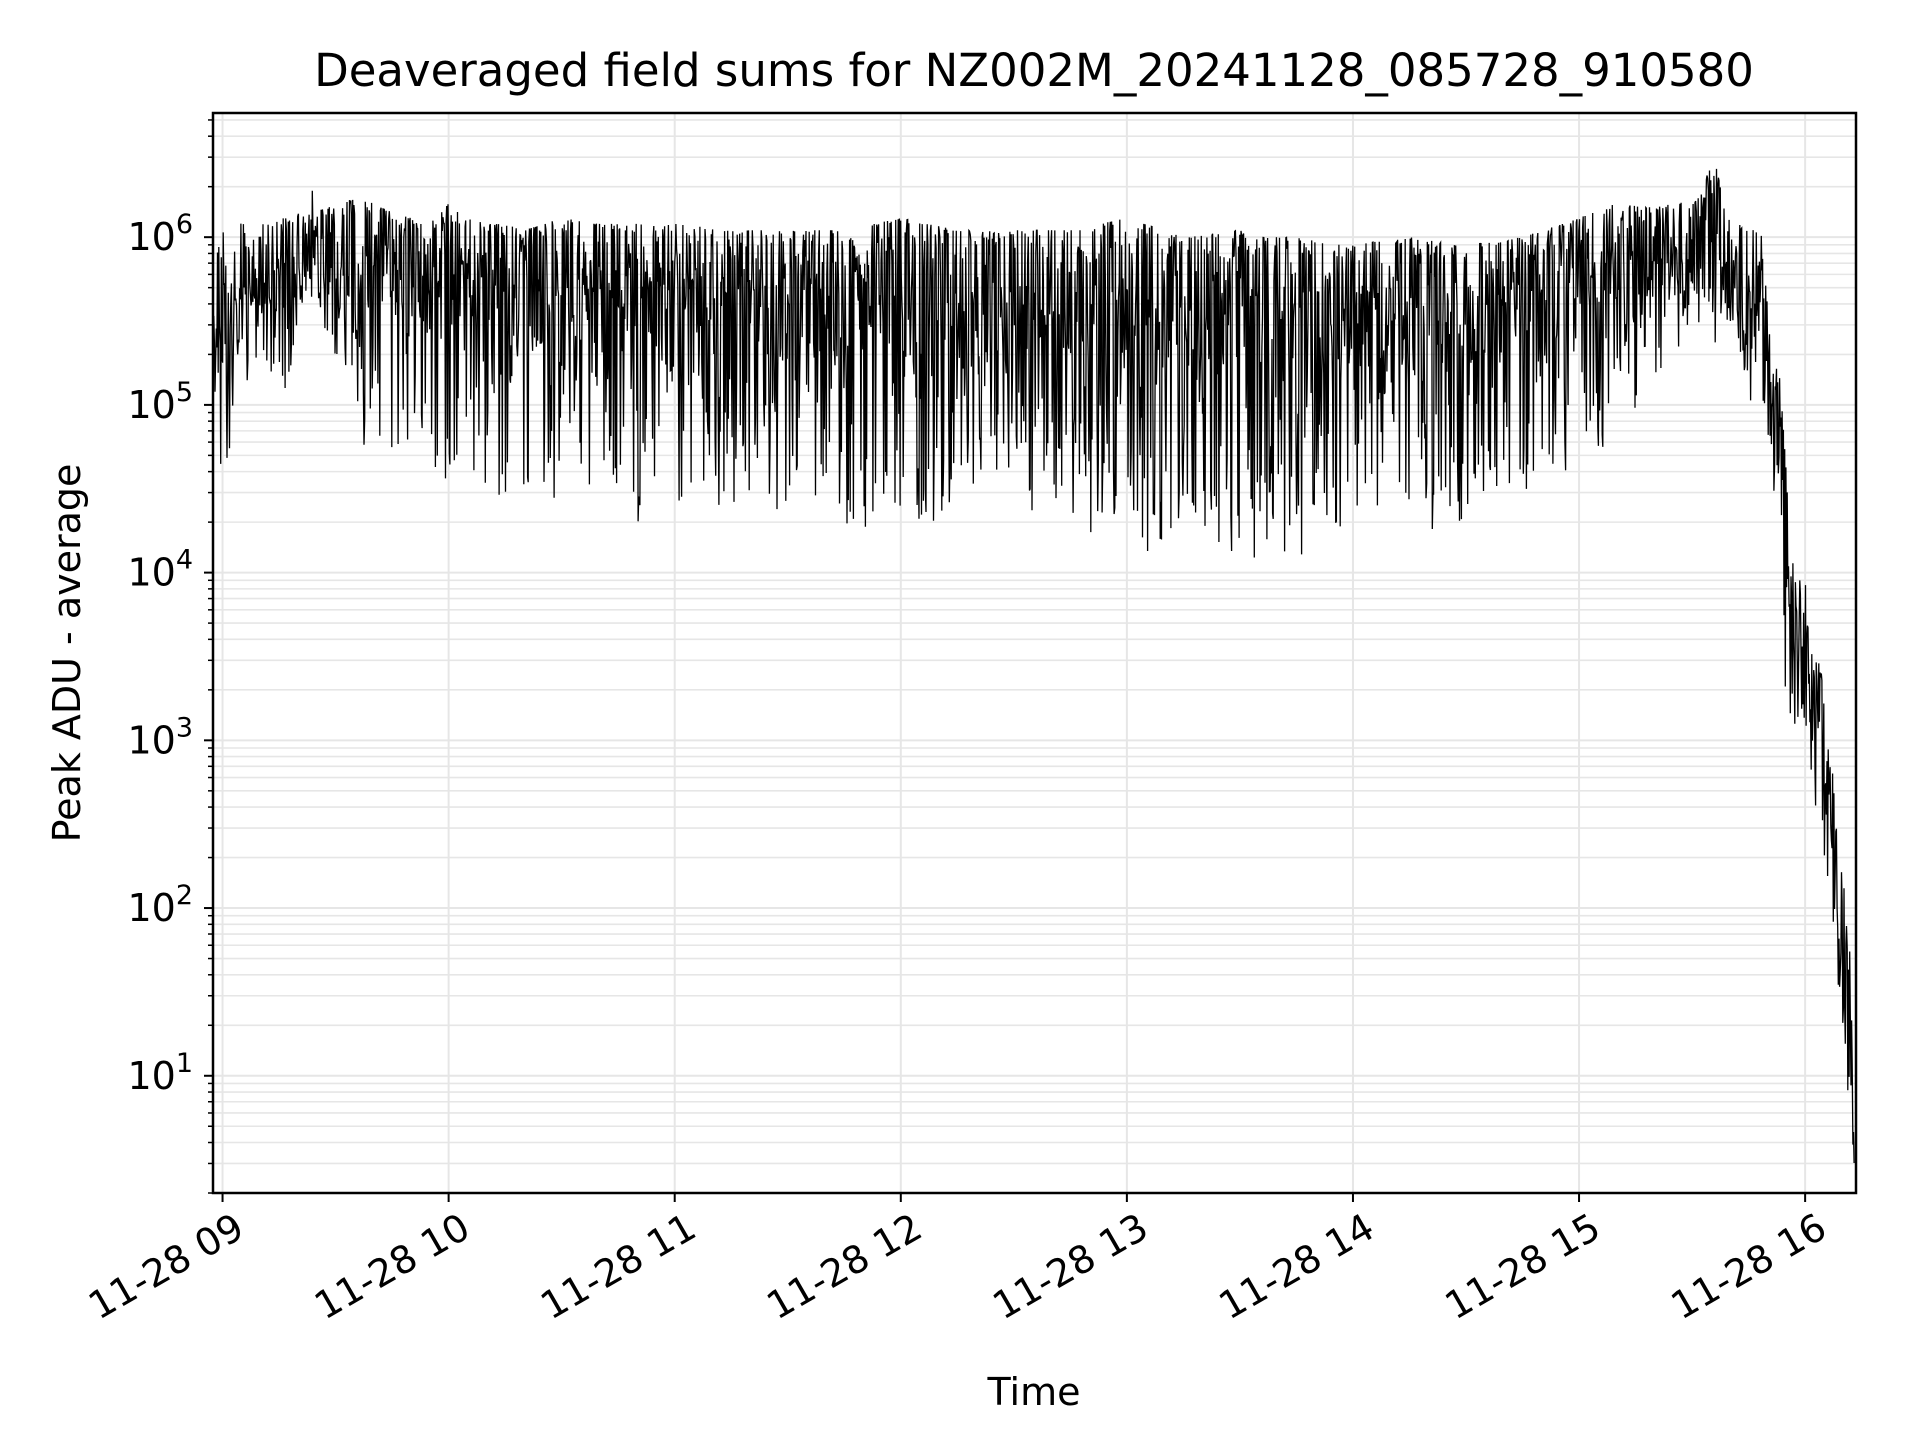 The height and width of the screenshot is (1440, 1920). I want to click on x-axis-label: Time, so click(1034, 1392).